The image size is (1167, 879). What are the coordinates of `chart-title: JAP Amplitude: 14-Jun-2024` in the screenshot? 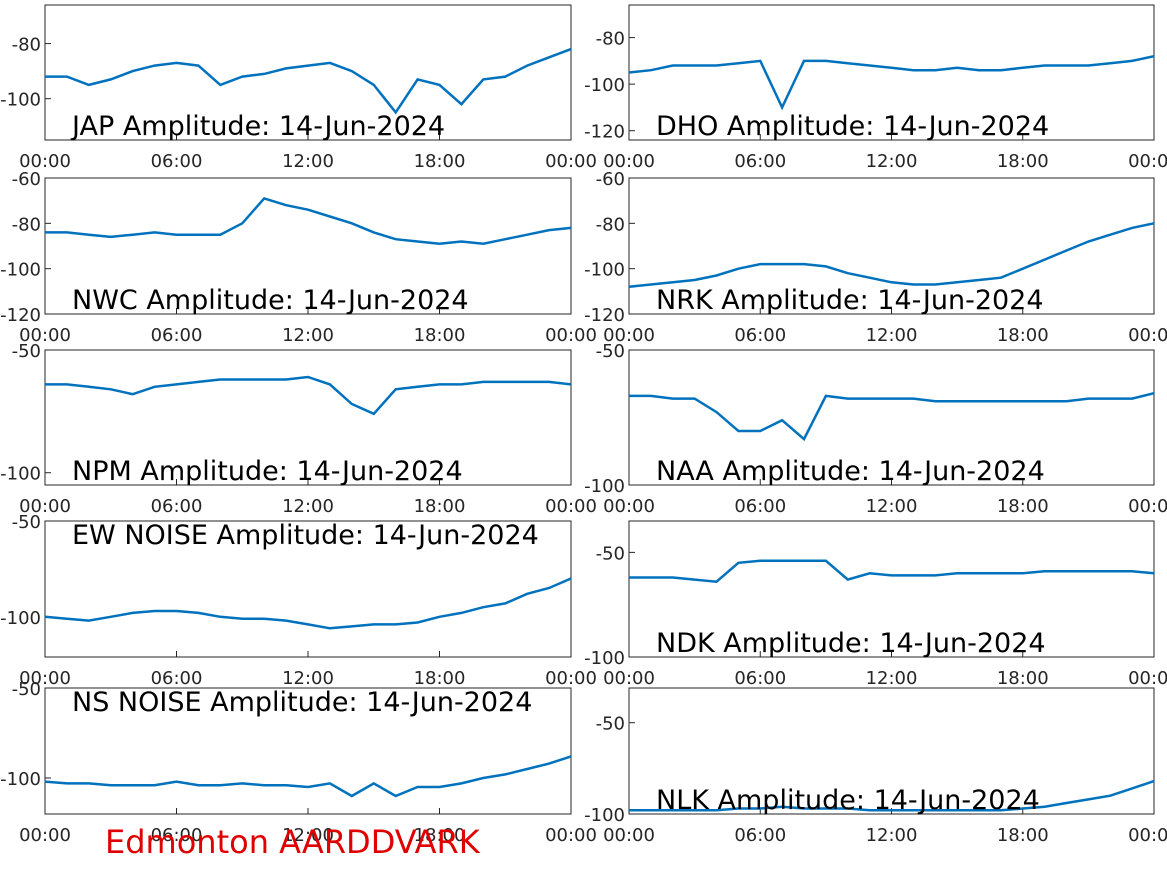 It's located at (257, 126).